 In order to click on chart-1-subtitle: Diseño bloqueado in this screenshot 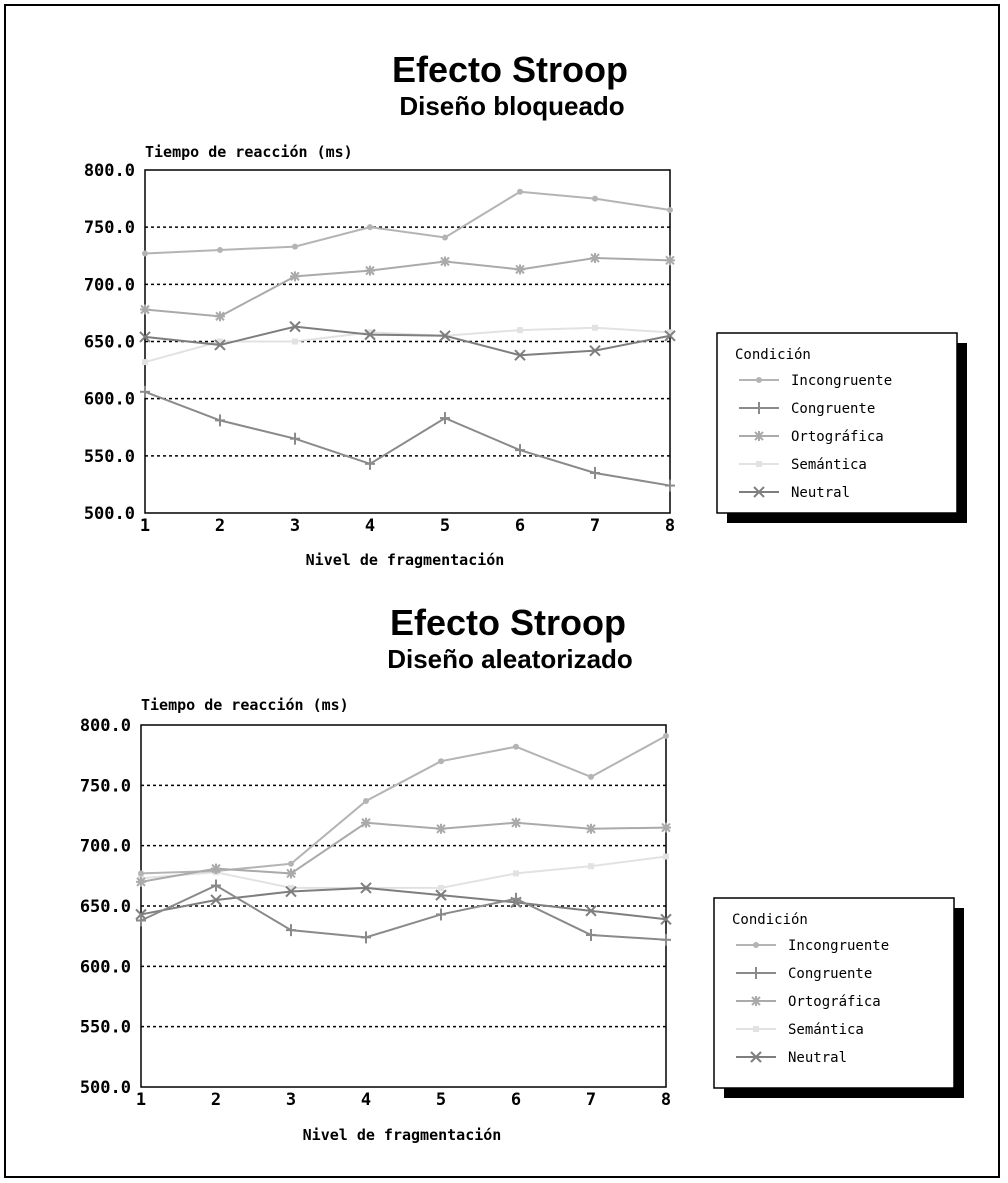, I will do `click(511, 106)`.